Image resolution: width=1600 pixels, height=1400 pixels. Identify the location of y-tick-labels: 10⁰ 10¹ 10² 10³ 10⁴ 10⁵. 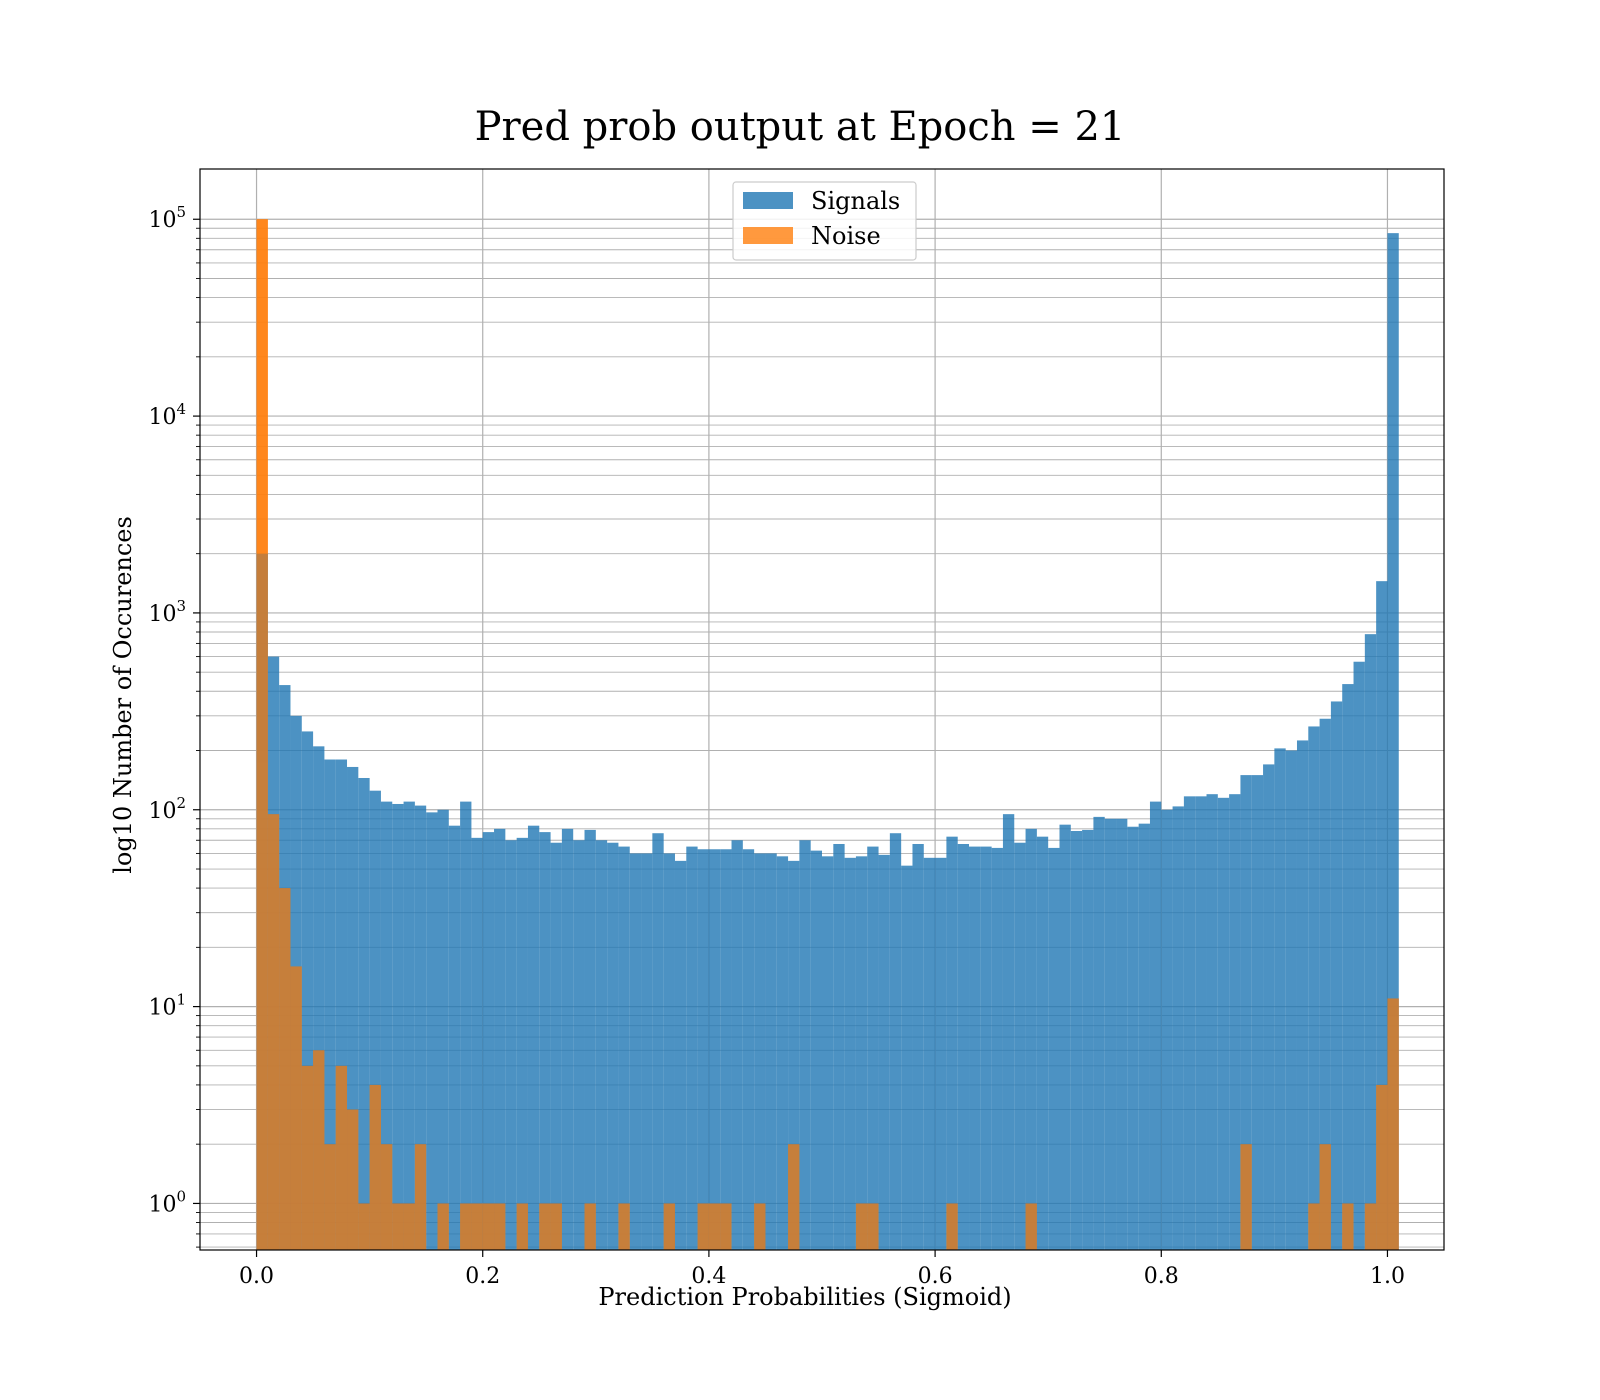
(167, 710).